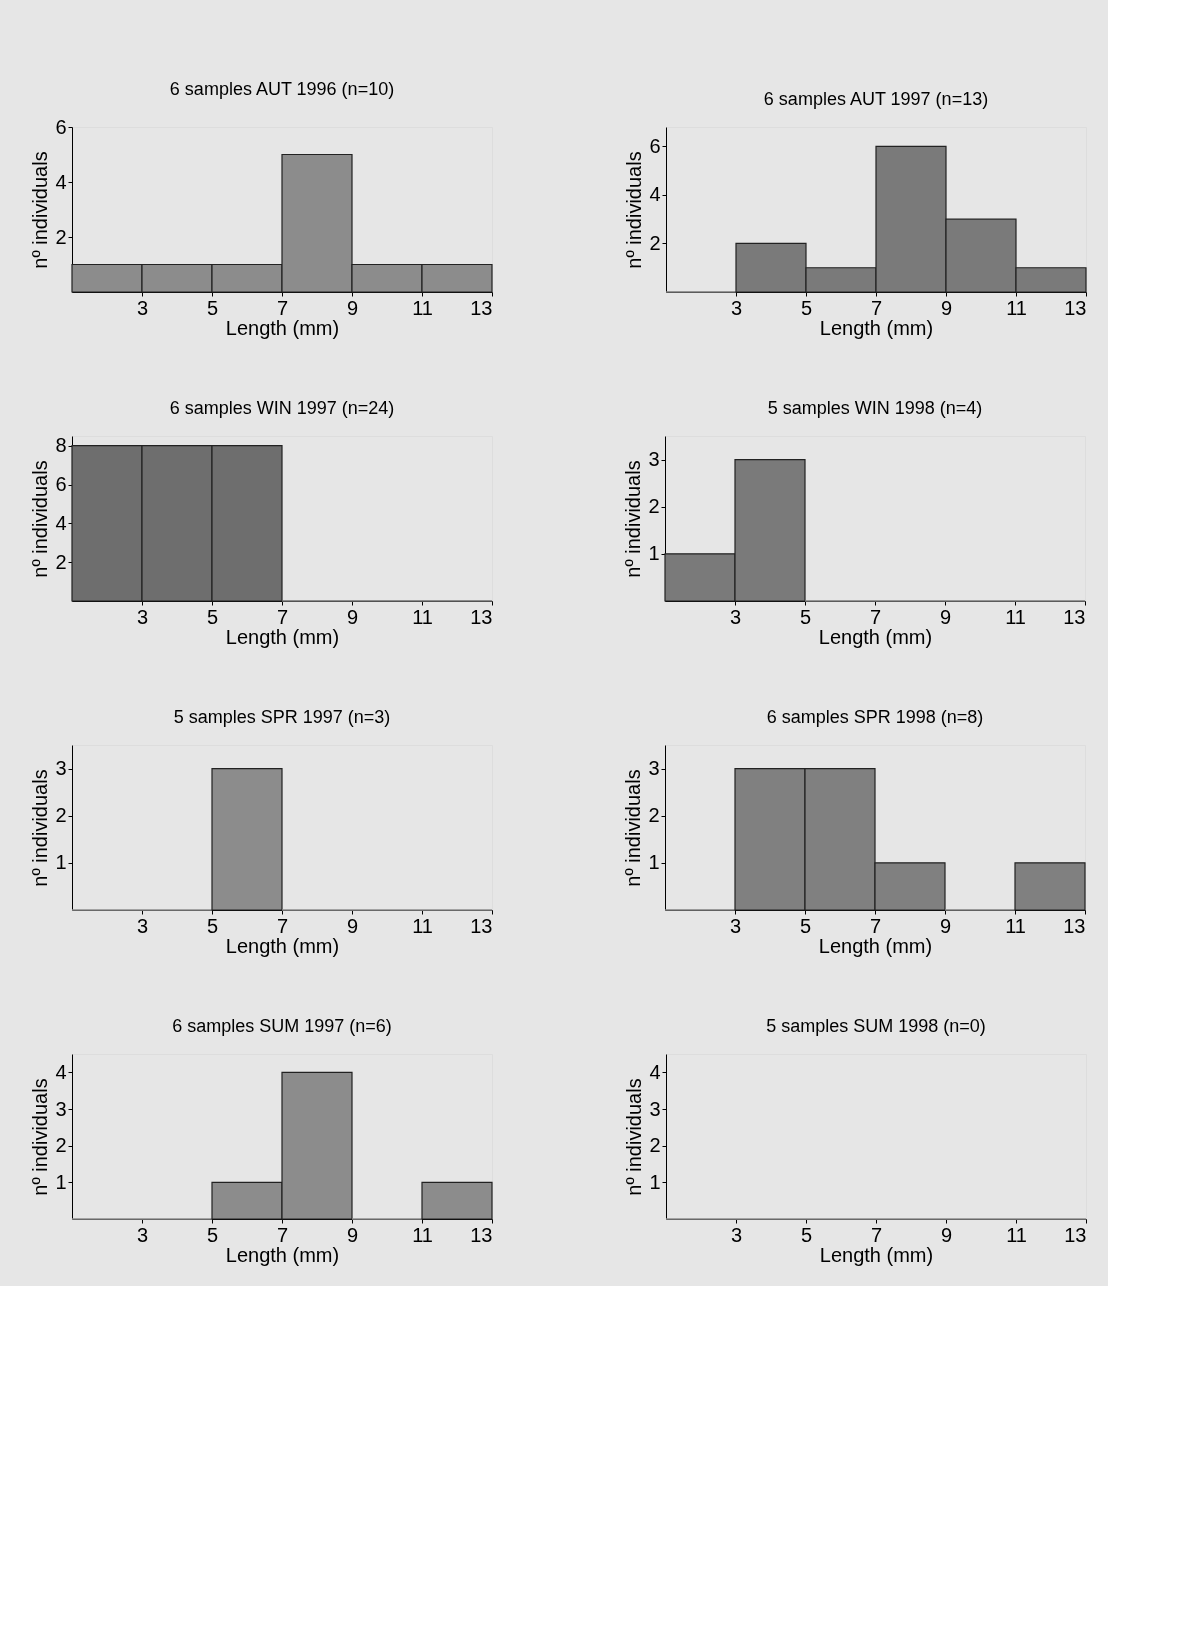 The width and height of the screenshot is (1194, 1632). I want to click on chart-title: 5 samples SPR 1997 (n=3), so click(282, 717).